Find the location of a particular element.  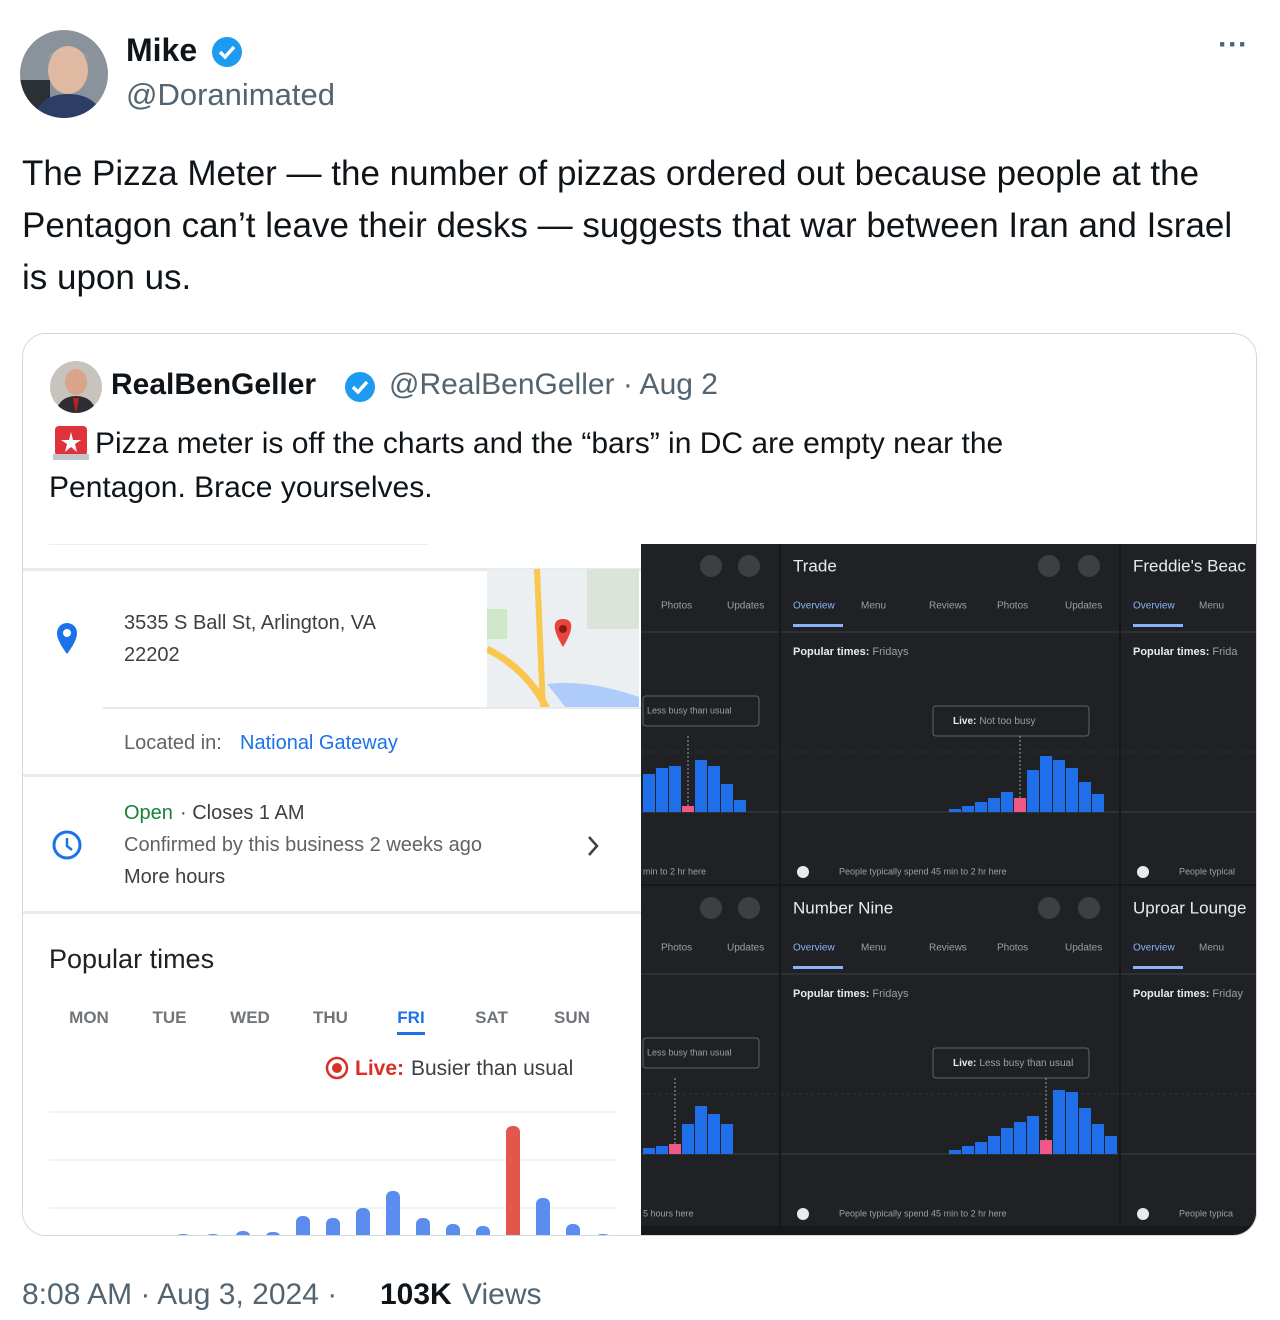

author-handle: @Doranimated is located at coordinates (230, 94).